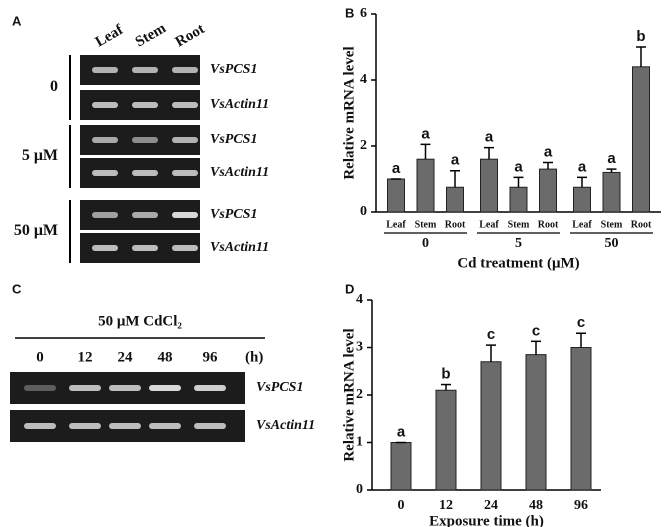 This screenshot has height=527, width=666. I want to click on panel-label: A, so click(17, 20).